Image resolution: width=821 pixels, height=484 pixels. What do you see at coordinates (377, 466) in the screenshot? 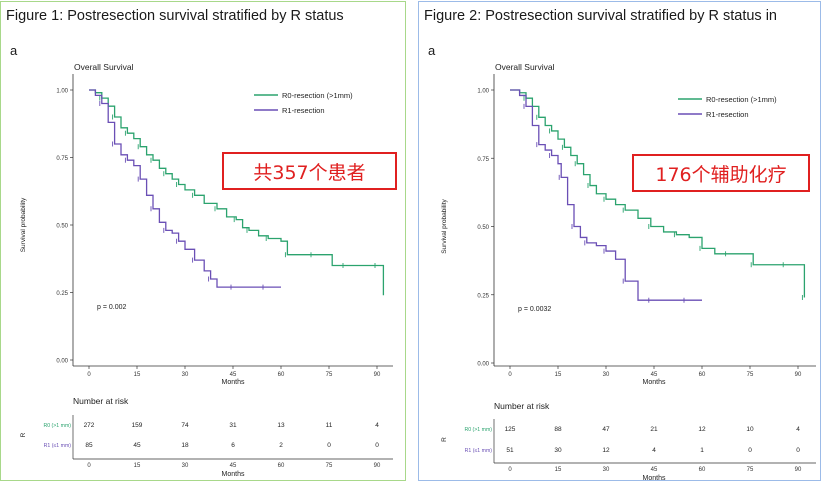
I see `risk-x-tick-label: 90` at bounding box center [377, 466].